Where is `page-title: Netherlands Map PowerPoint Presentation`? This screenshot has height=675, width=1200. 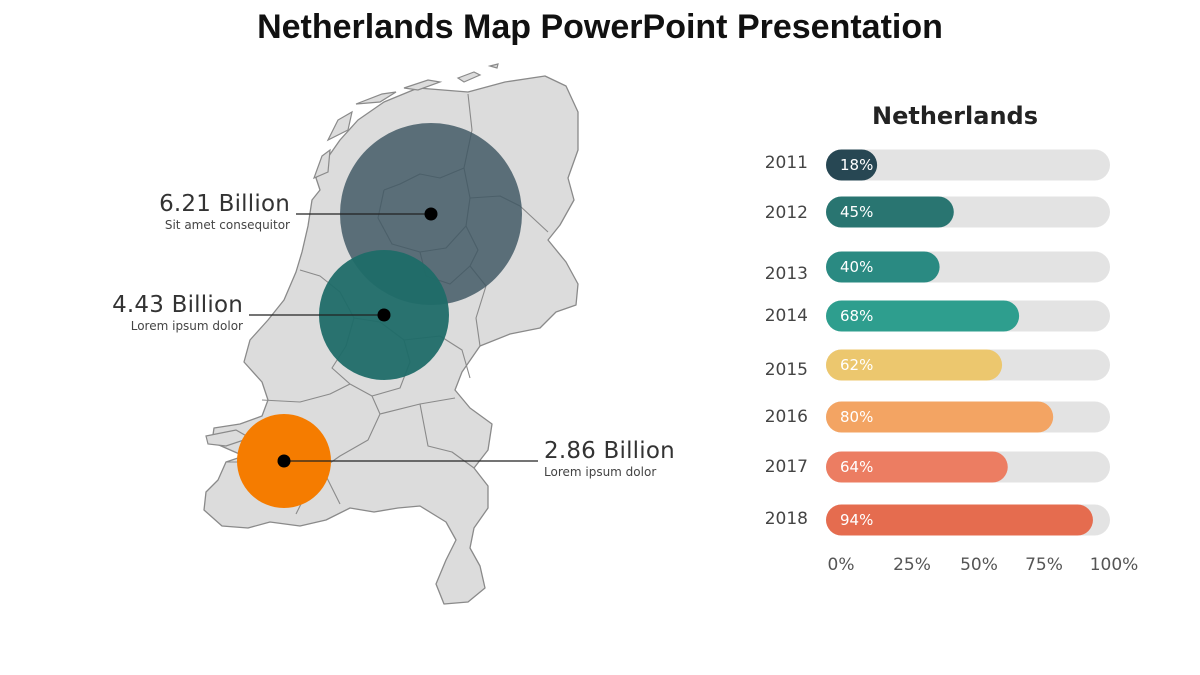
page-title: Netherlands Map PowerPoint Presentation is located at coordinates (600, 27).